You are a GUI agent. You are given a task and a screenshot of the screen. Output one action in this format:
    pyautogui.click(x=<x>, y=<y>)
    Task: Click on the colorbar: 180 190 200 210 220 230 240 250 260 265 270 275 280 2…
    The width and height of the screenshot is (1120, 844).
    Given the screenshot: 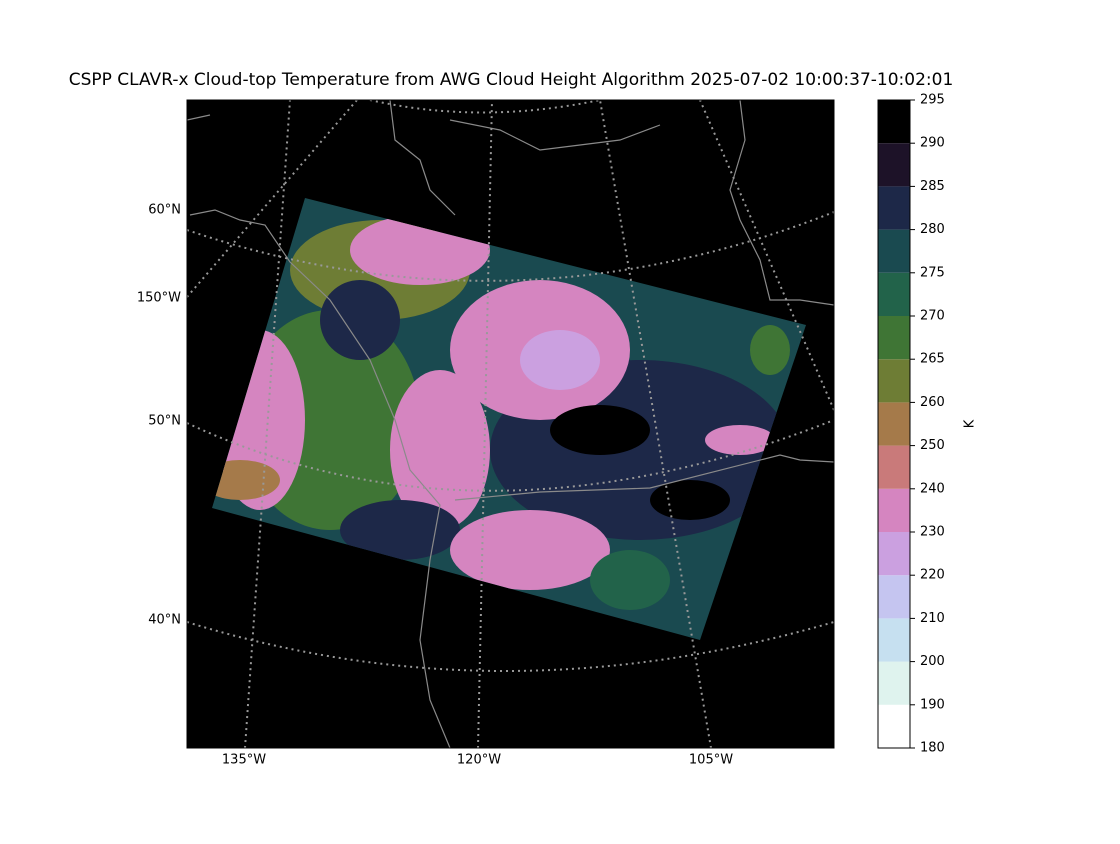 What is the action you would take?
    pyautogui.click(x=911, y=424)
    